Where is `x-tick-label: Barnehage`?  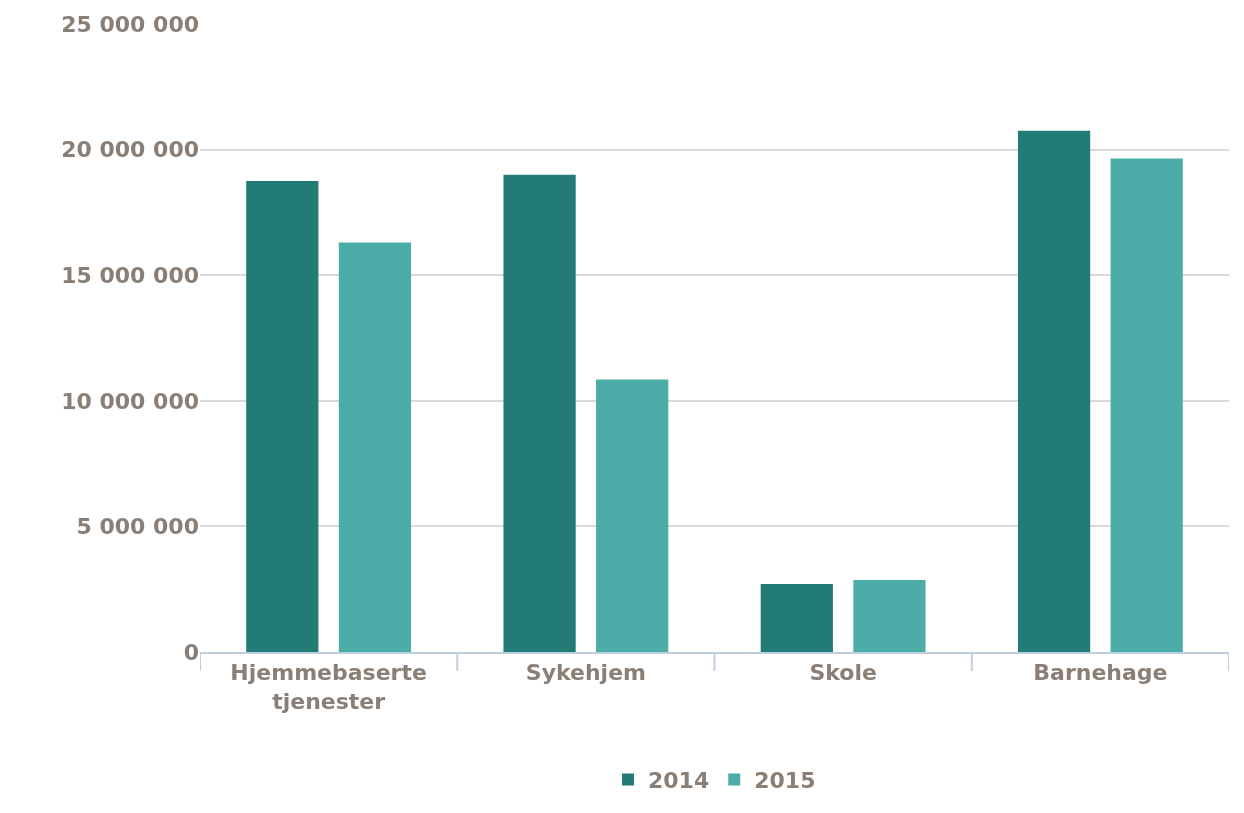
x-tick-label: Barnehage is located at coordinates (1100, 673).